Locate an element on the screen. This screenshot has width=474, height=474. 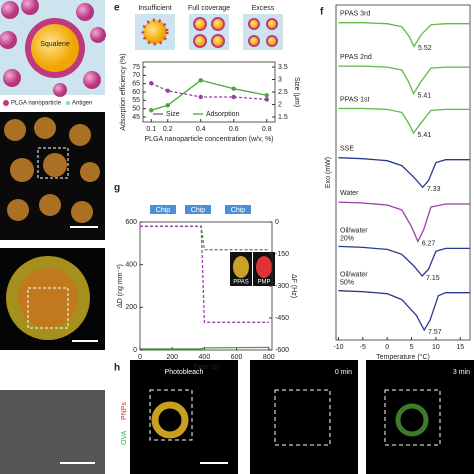
panel-label: e is located at coordinates (117, 8).